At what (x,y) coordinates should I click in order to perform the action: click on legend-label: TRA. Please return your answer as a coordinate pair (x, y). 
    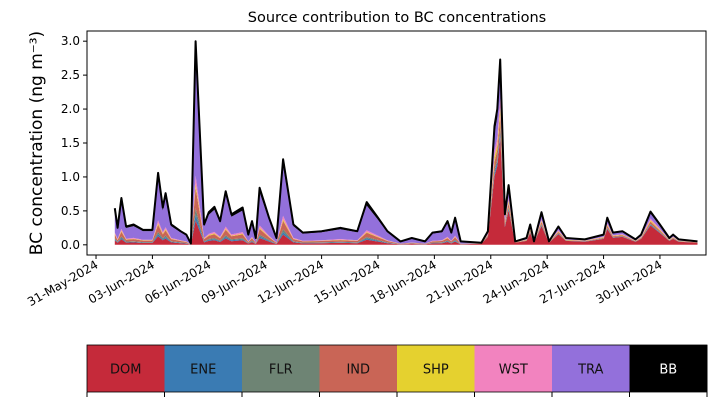
    Looking at the image, I should click on (590, 370).